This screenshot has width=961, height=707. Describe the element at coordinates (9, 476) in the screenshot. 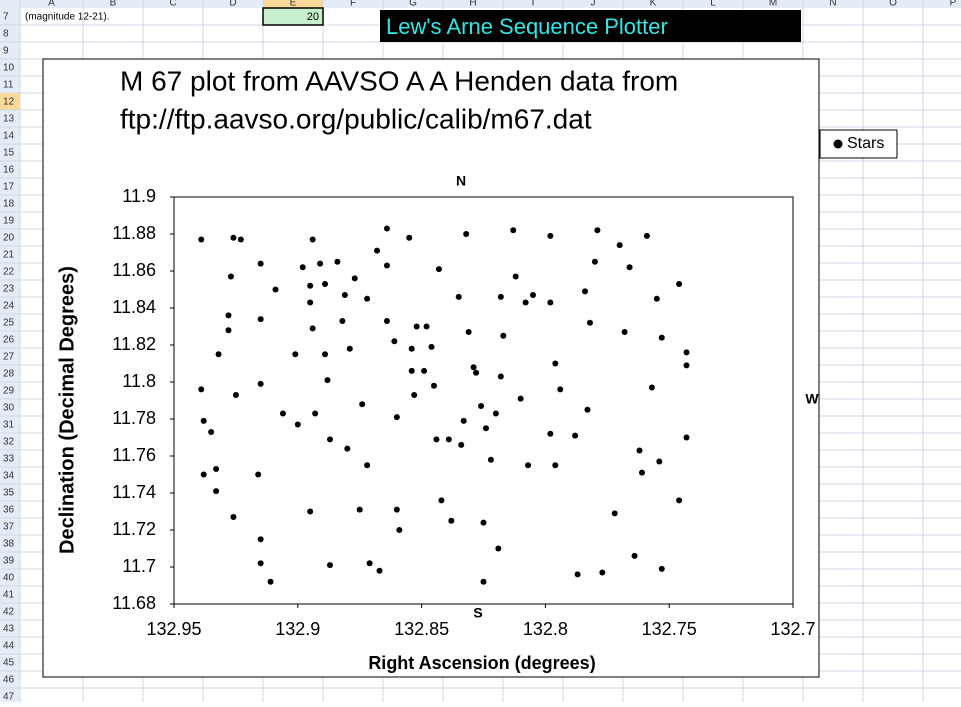

I see `row-header: 34` at that location.